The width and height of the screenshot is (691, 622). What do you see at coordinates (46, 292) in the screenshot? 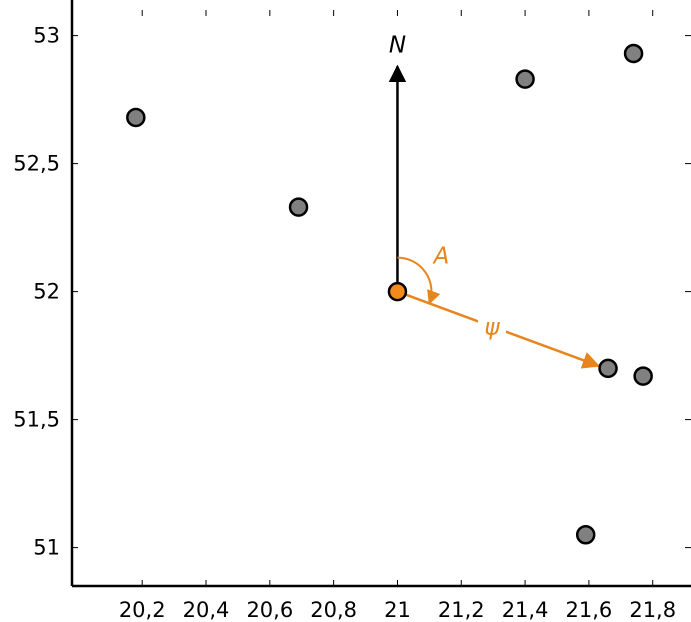
I see `y-tick-label: 52` at bounding box center [46, 292].